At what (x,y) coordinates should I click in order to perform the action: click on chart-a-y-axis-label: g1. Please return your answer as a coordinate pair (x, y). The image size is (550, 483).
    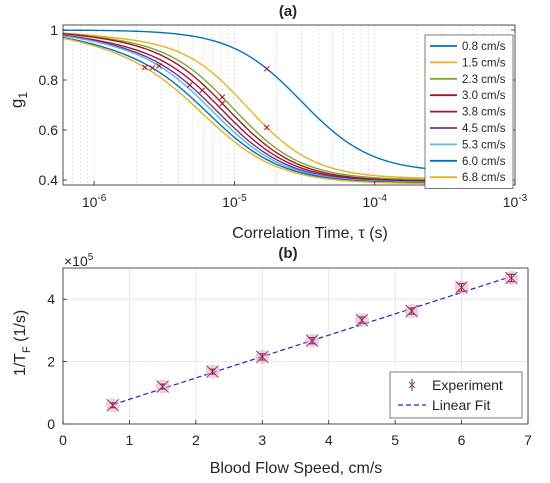
    Looking at the image, I should click on (18, 100).